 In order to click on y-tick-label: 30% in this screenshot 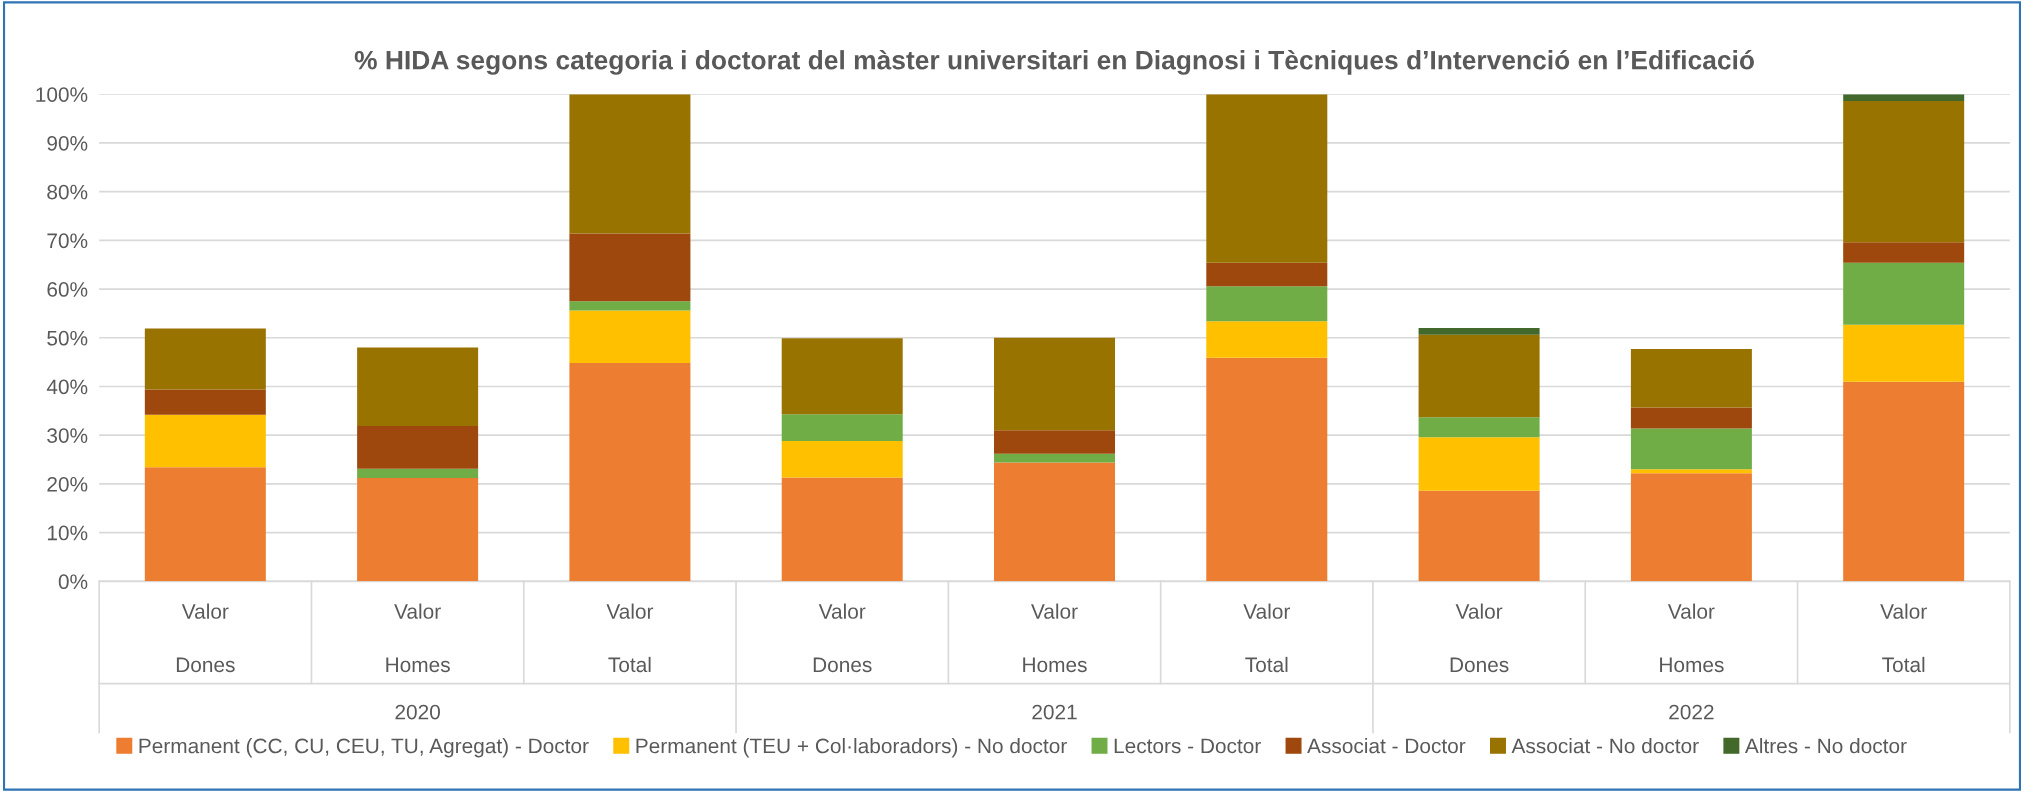, I will do `click(67, 435)`.